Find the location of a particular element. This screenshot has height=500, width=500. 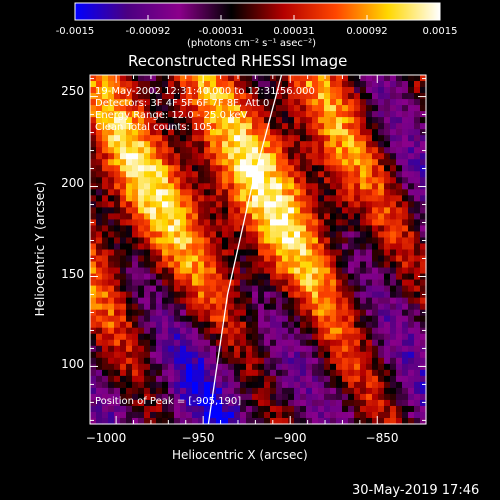

y-tick-label: 150 is located at coordinates (72, 274).